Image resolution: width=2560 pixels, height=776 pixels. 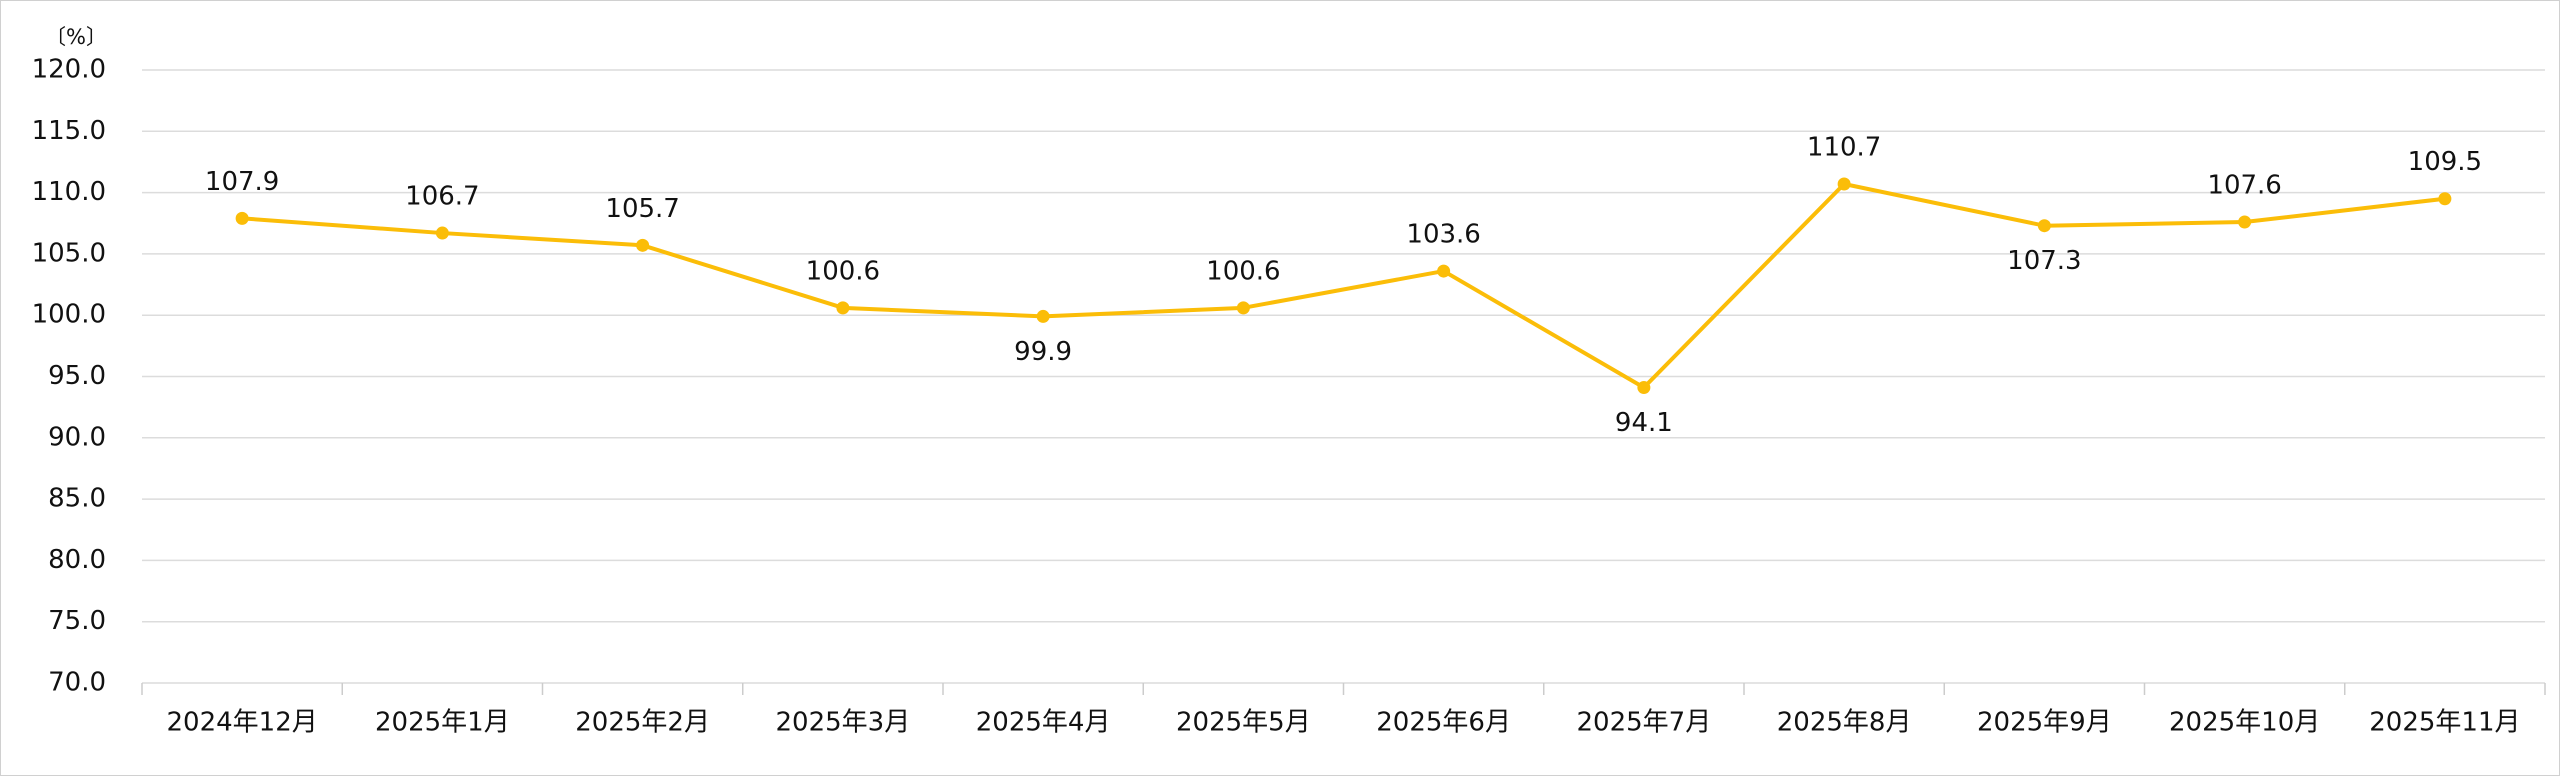 What do you see at coordinates (642, 723) in the screenshot?
I see `x-tick-label: 2025年2月` at bounding box center [642, 723].